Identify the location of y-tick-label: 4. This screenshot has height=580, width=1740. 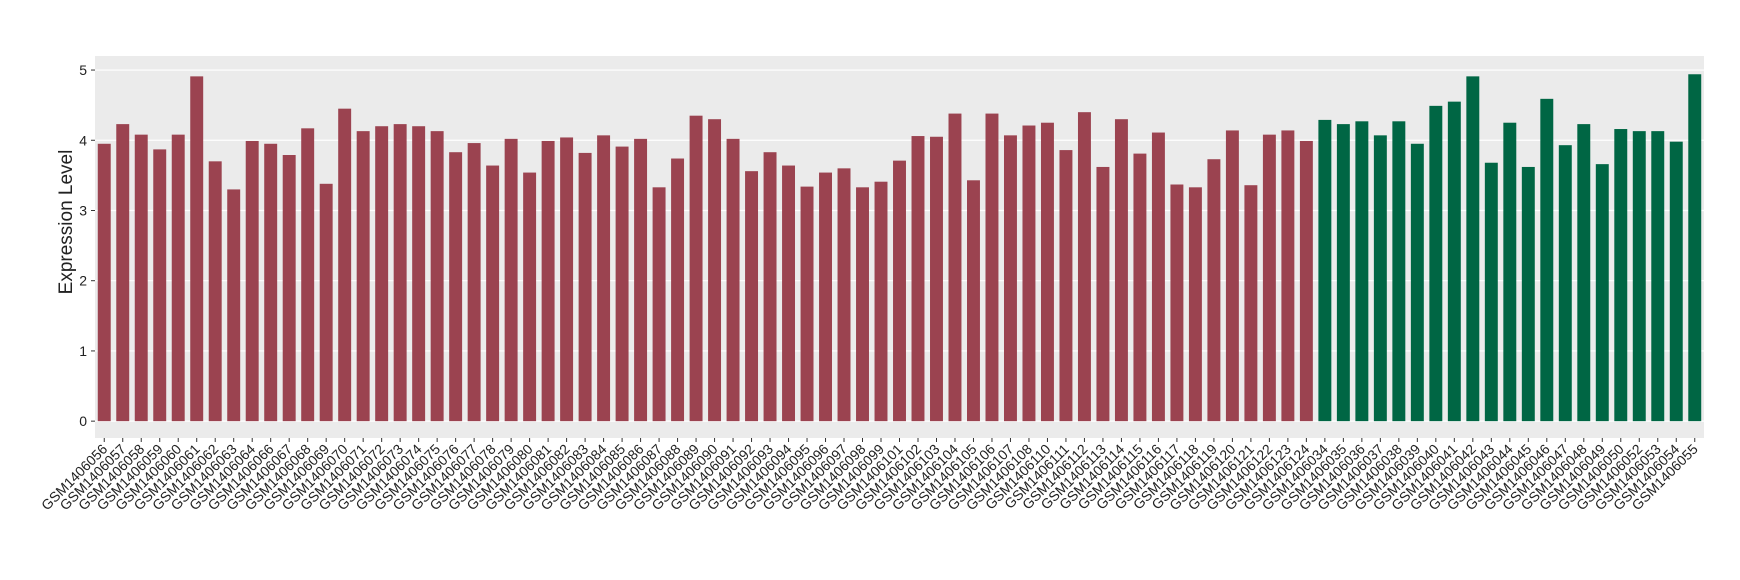
(83, 140).